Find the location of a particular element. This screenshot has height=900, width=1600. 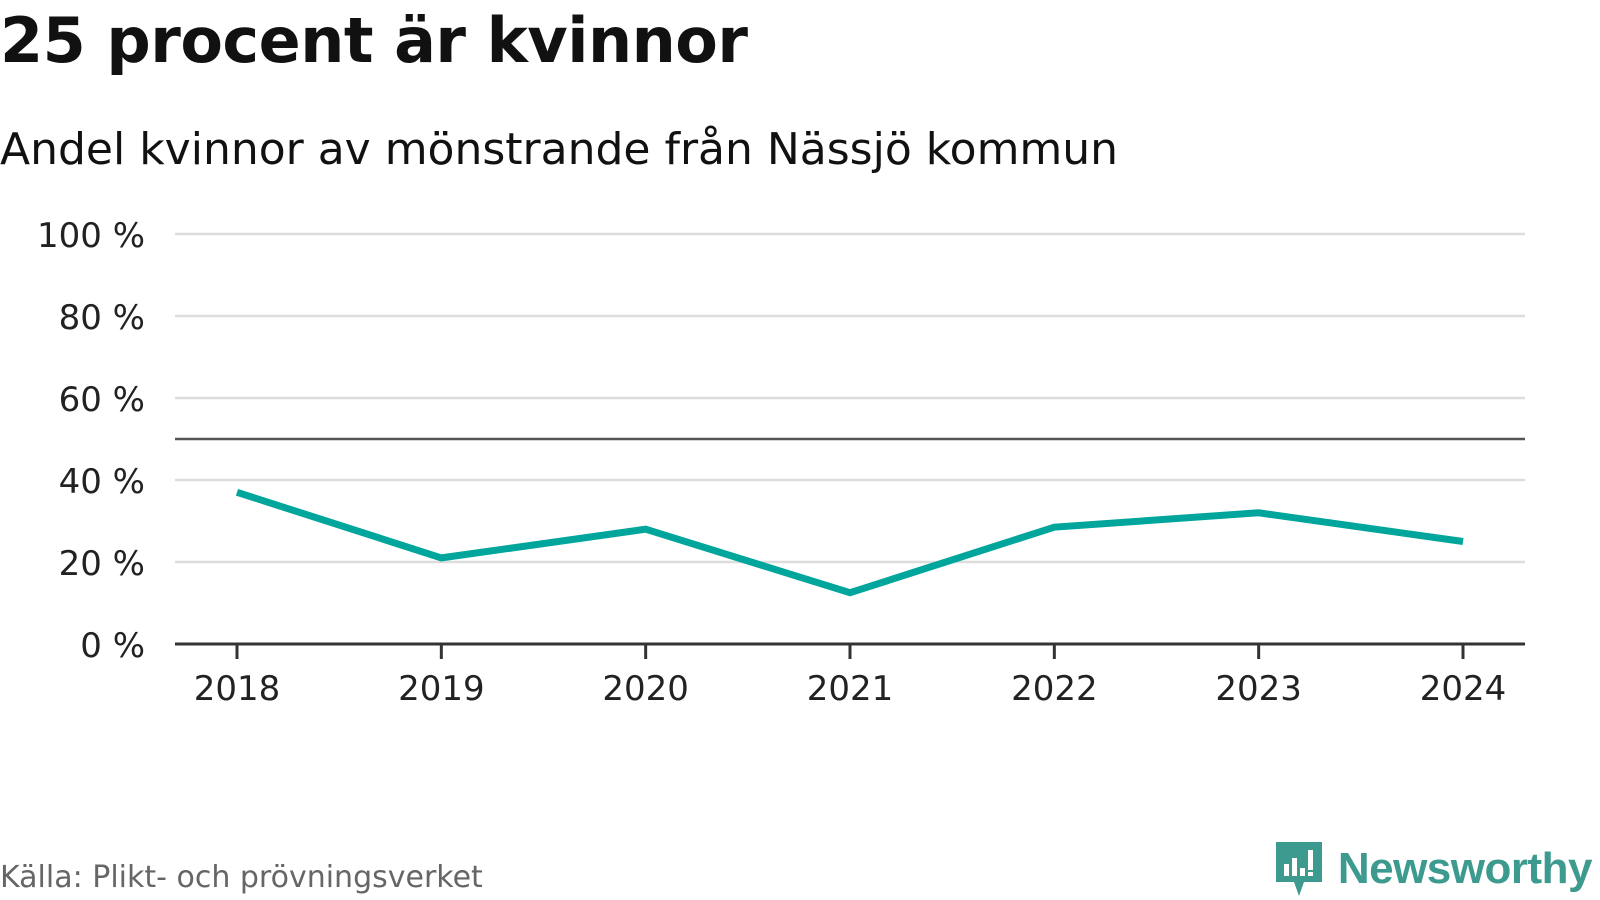

y-tick-label: 0 % is located at coordinates (112, 646).